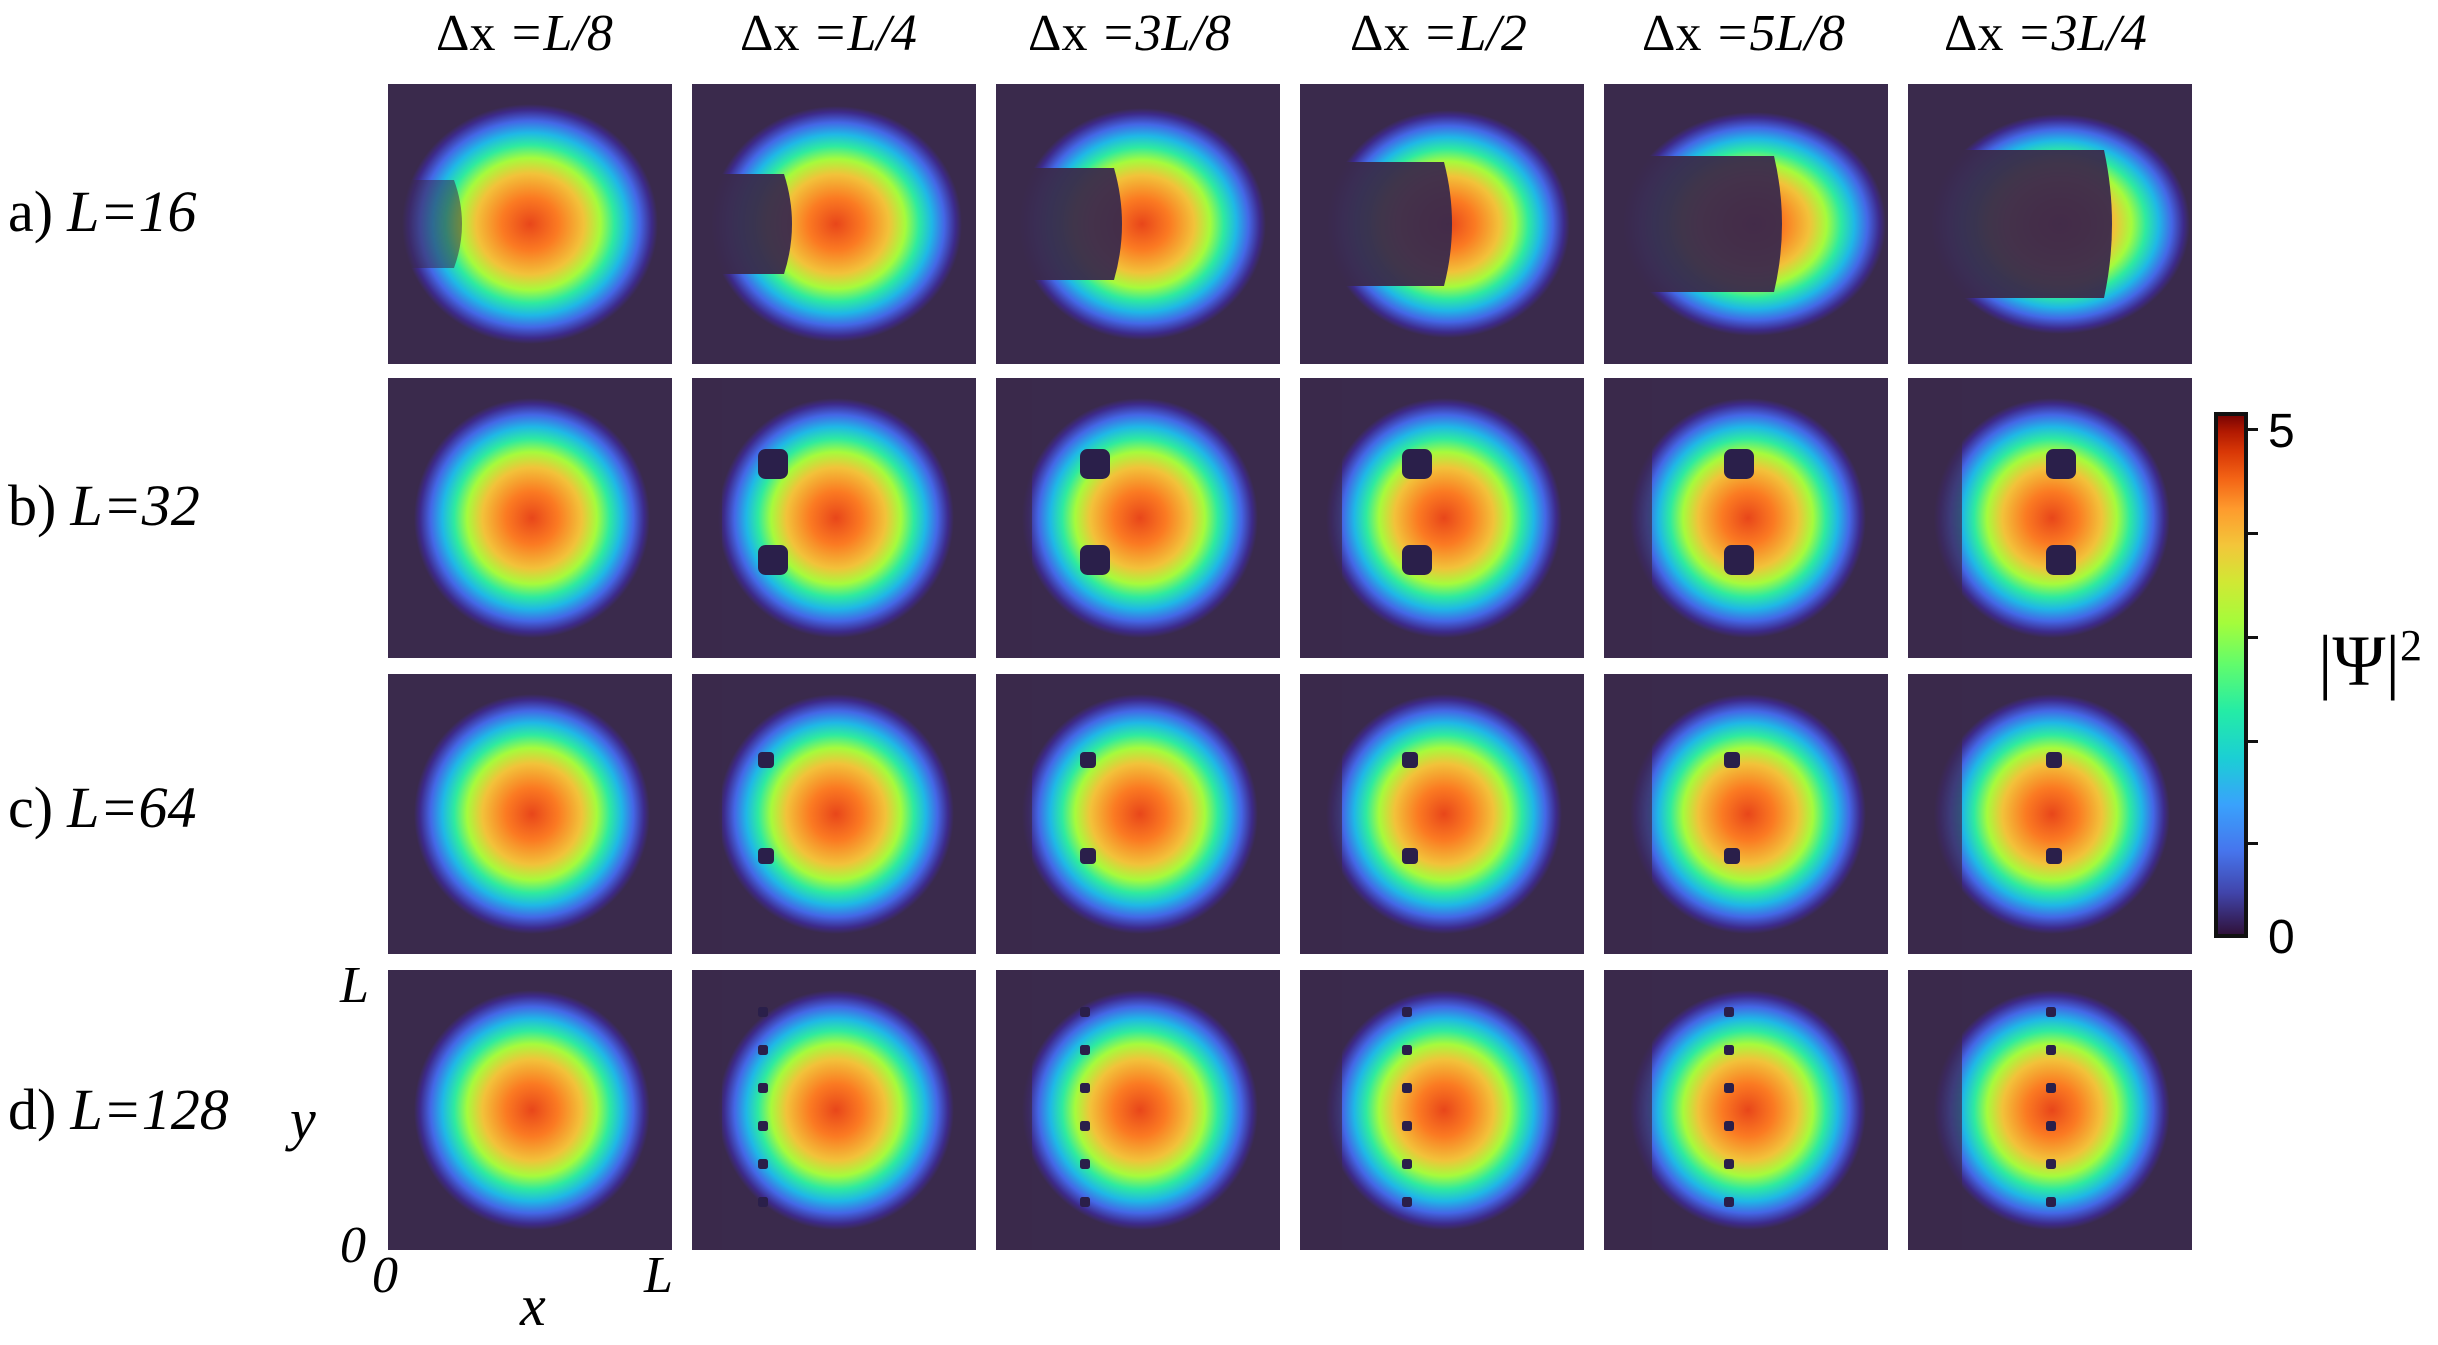 The width and height of the screenshot is (2438, 1345). I want to click on y-axis-min-label: 0, so click(353, 1245).